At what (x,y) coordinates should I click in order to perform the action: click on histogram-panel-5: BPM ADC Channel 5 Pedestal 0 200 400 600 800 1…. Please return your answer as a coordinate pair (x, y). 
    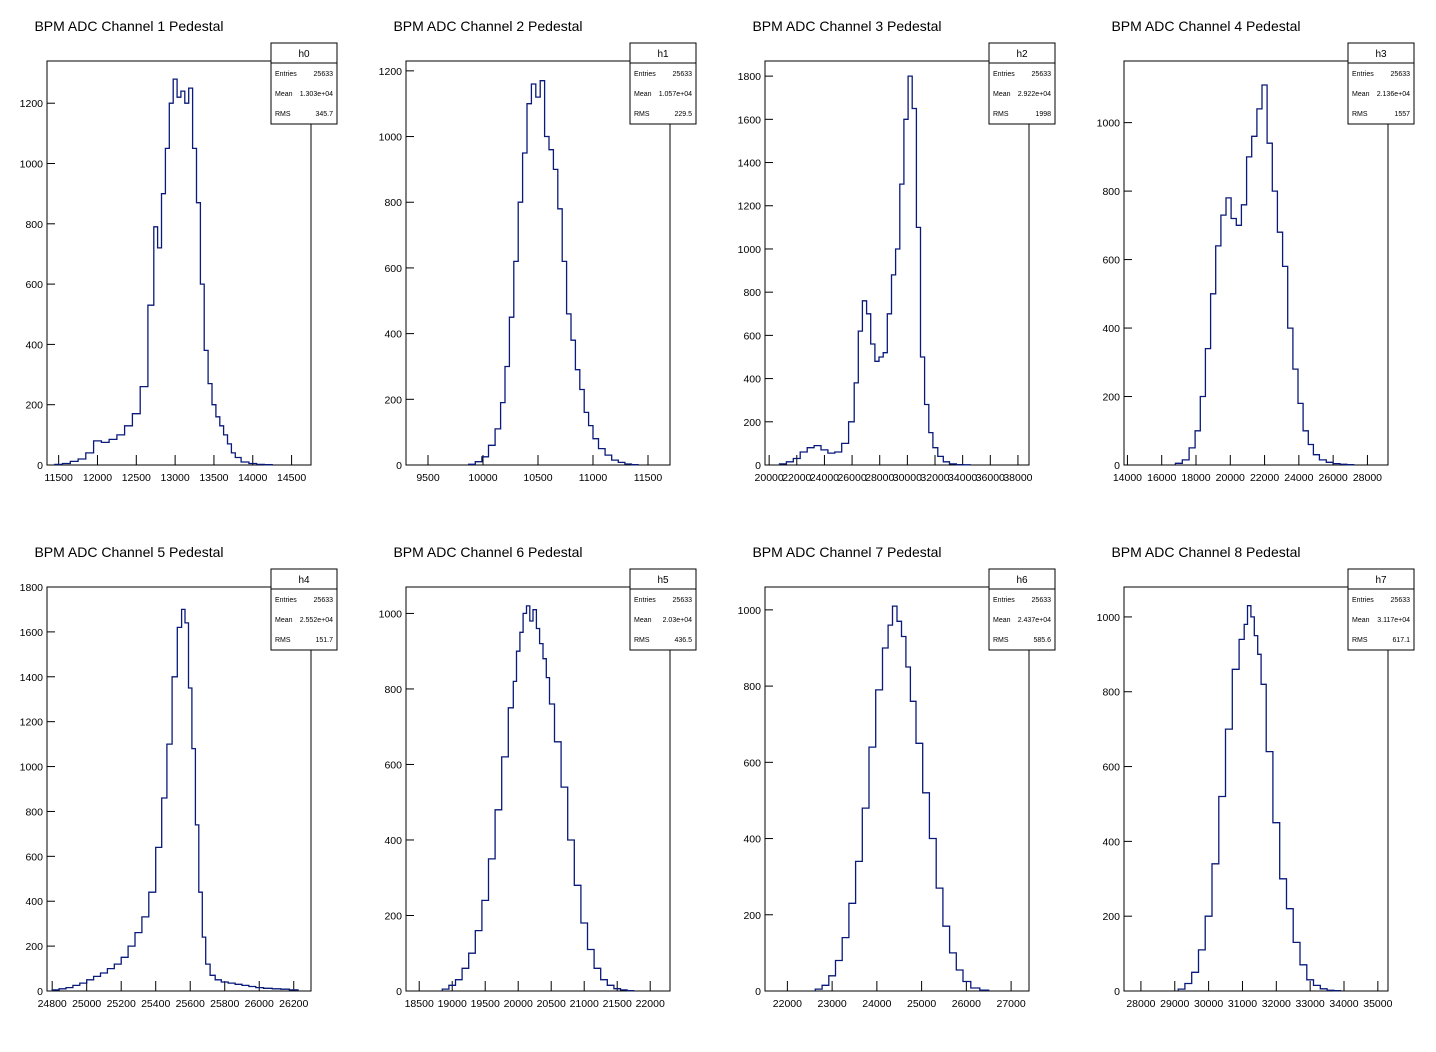
    Looking at the image, I should click on (179, 777).